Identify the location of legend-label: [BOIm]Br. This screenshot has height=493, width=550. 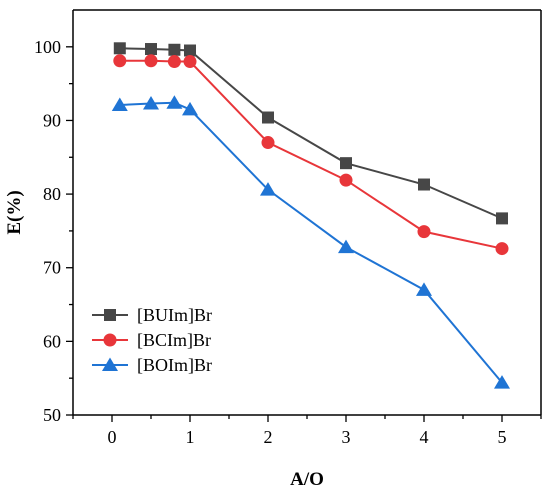
(174, 365).